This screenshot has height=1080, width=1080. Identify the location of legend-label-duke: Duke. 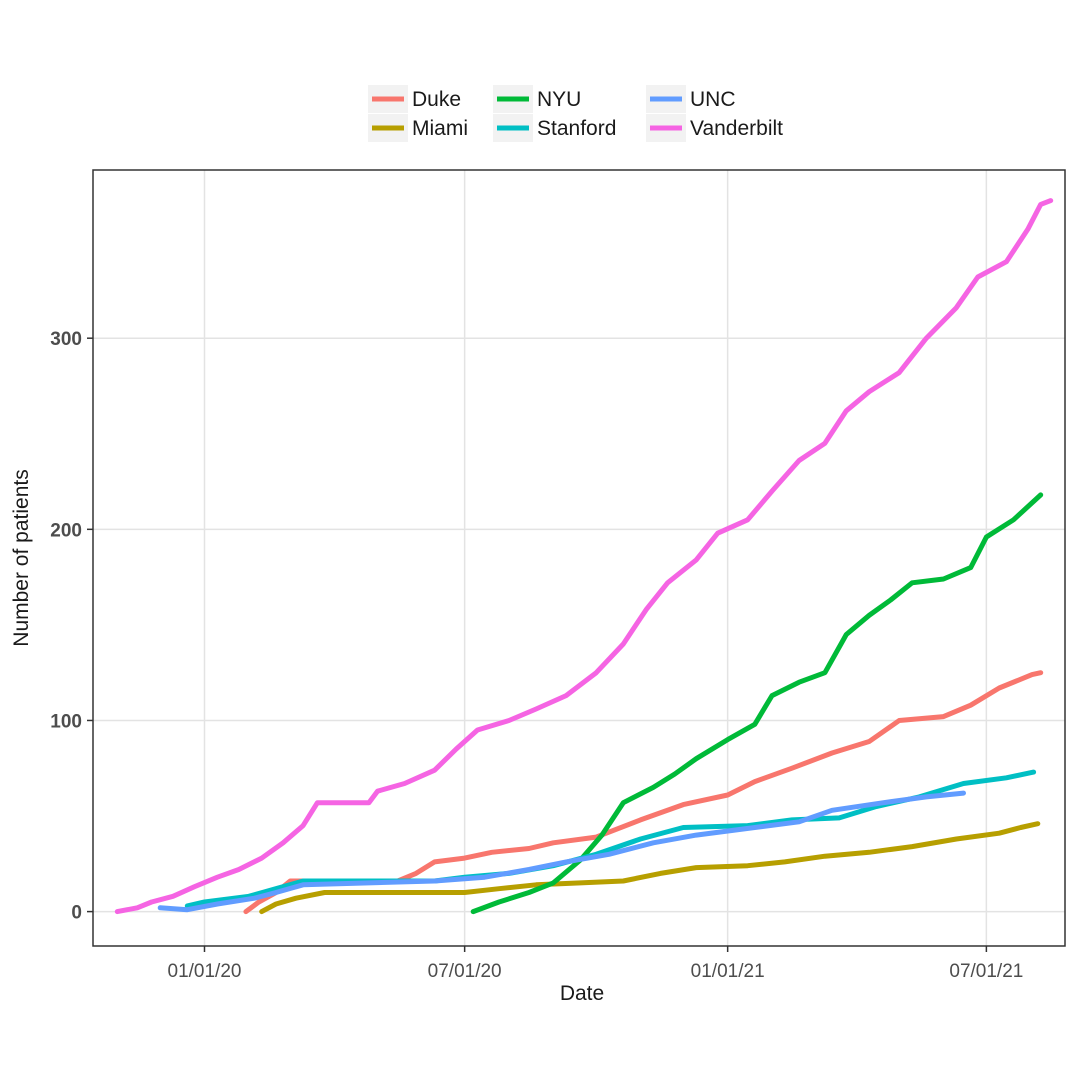
(436, 99).